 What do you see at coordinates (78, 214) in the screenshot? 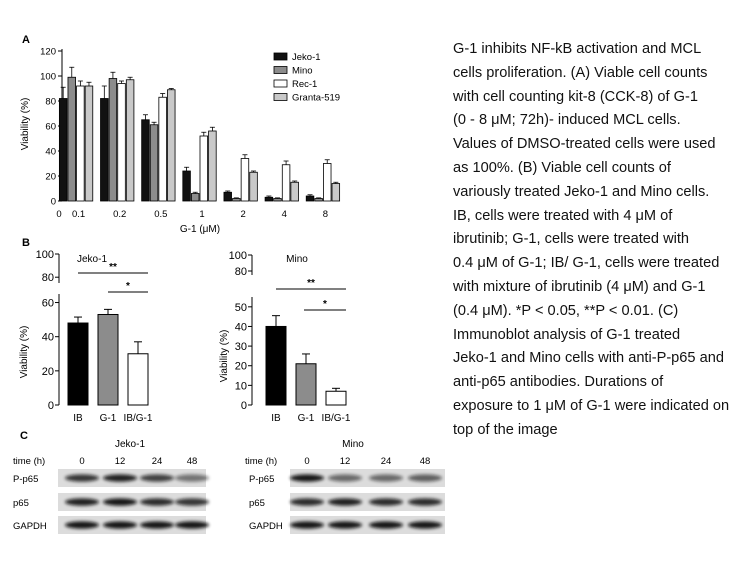
I see `x-tick-label-a-0.1: 0.1` at bounding box center [78, 214].